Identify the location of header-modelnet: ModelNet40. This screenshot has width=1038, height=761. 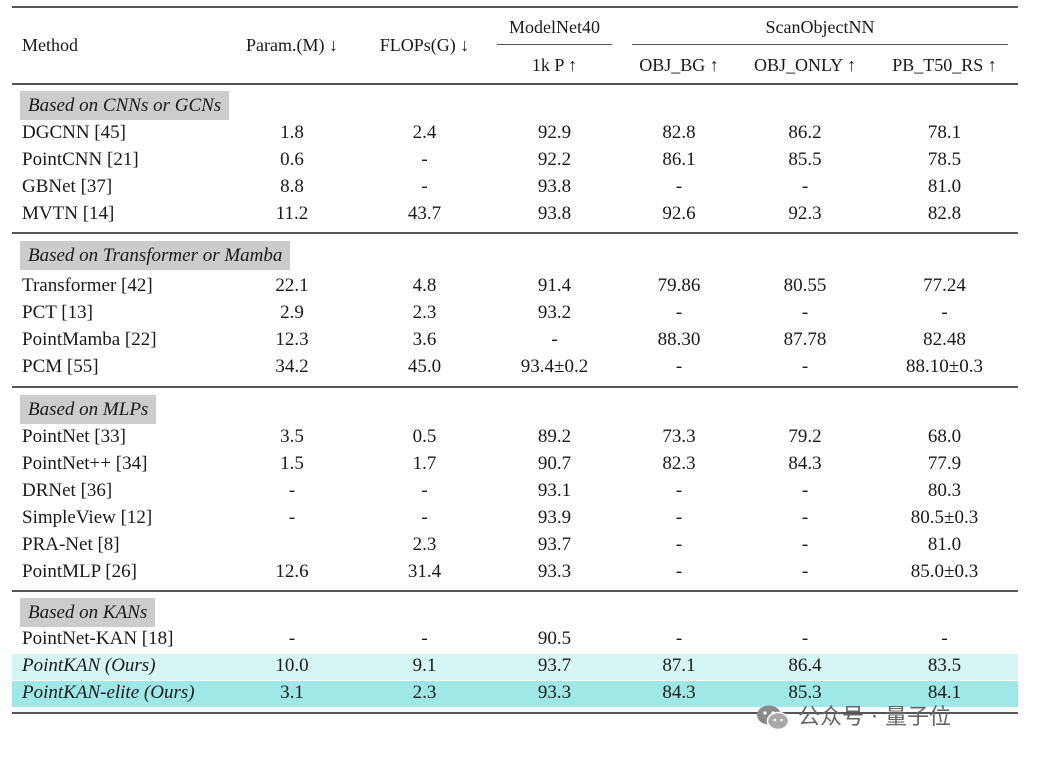
(554, 27).